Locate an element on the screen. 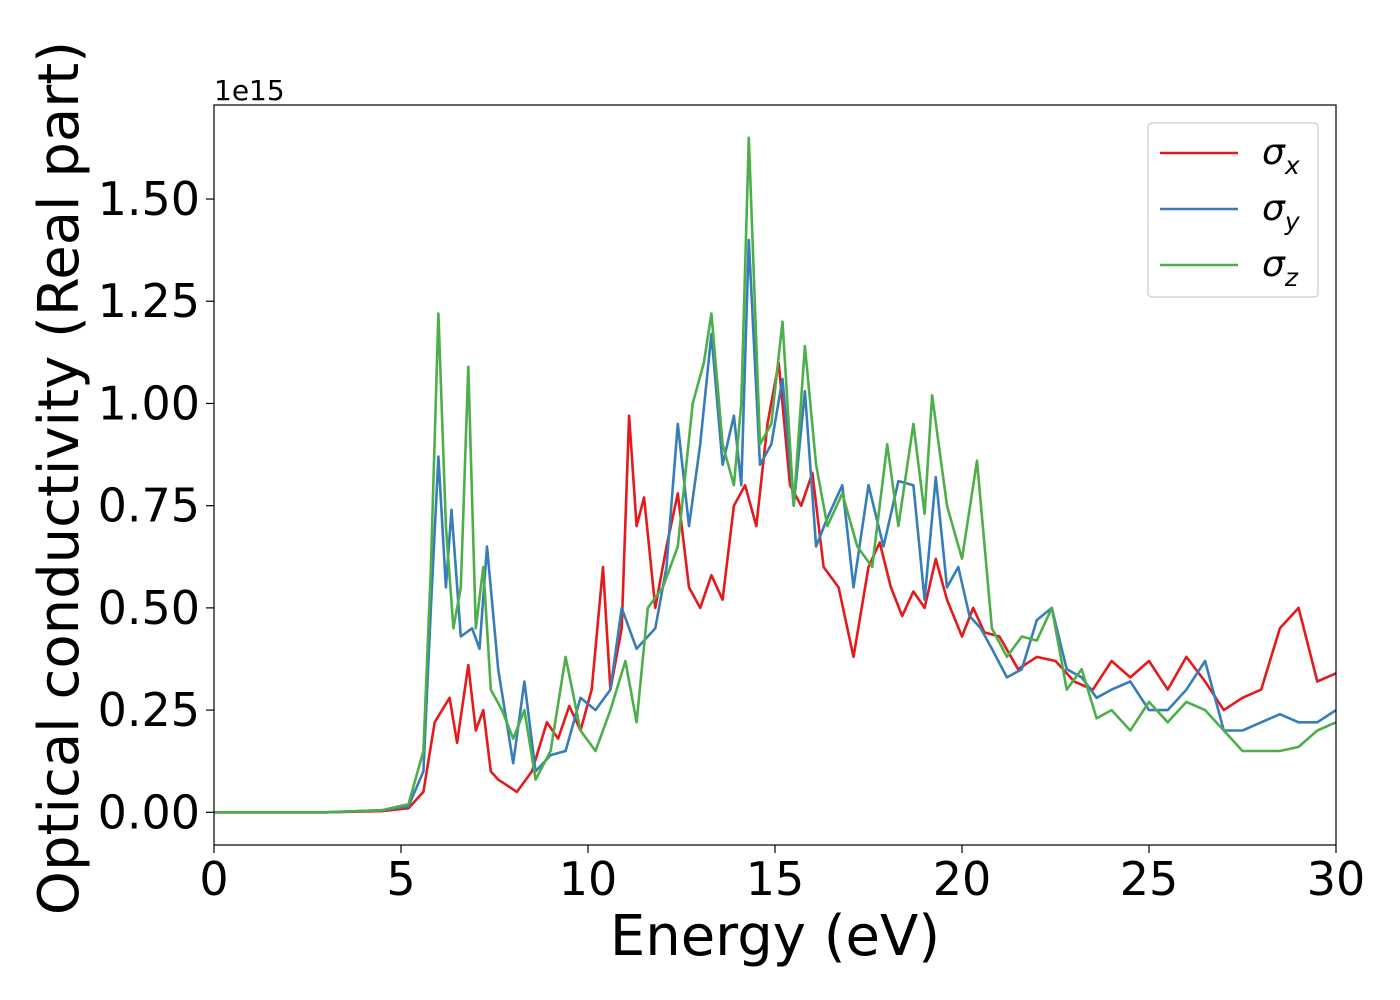  legend-label-x: σx is located at coordinates (1281, 156).